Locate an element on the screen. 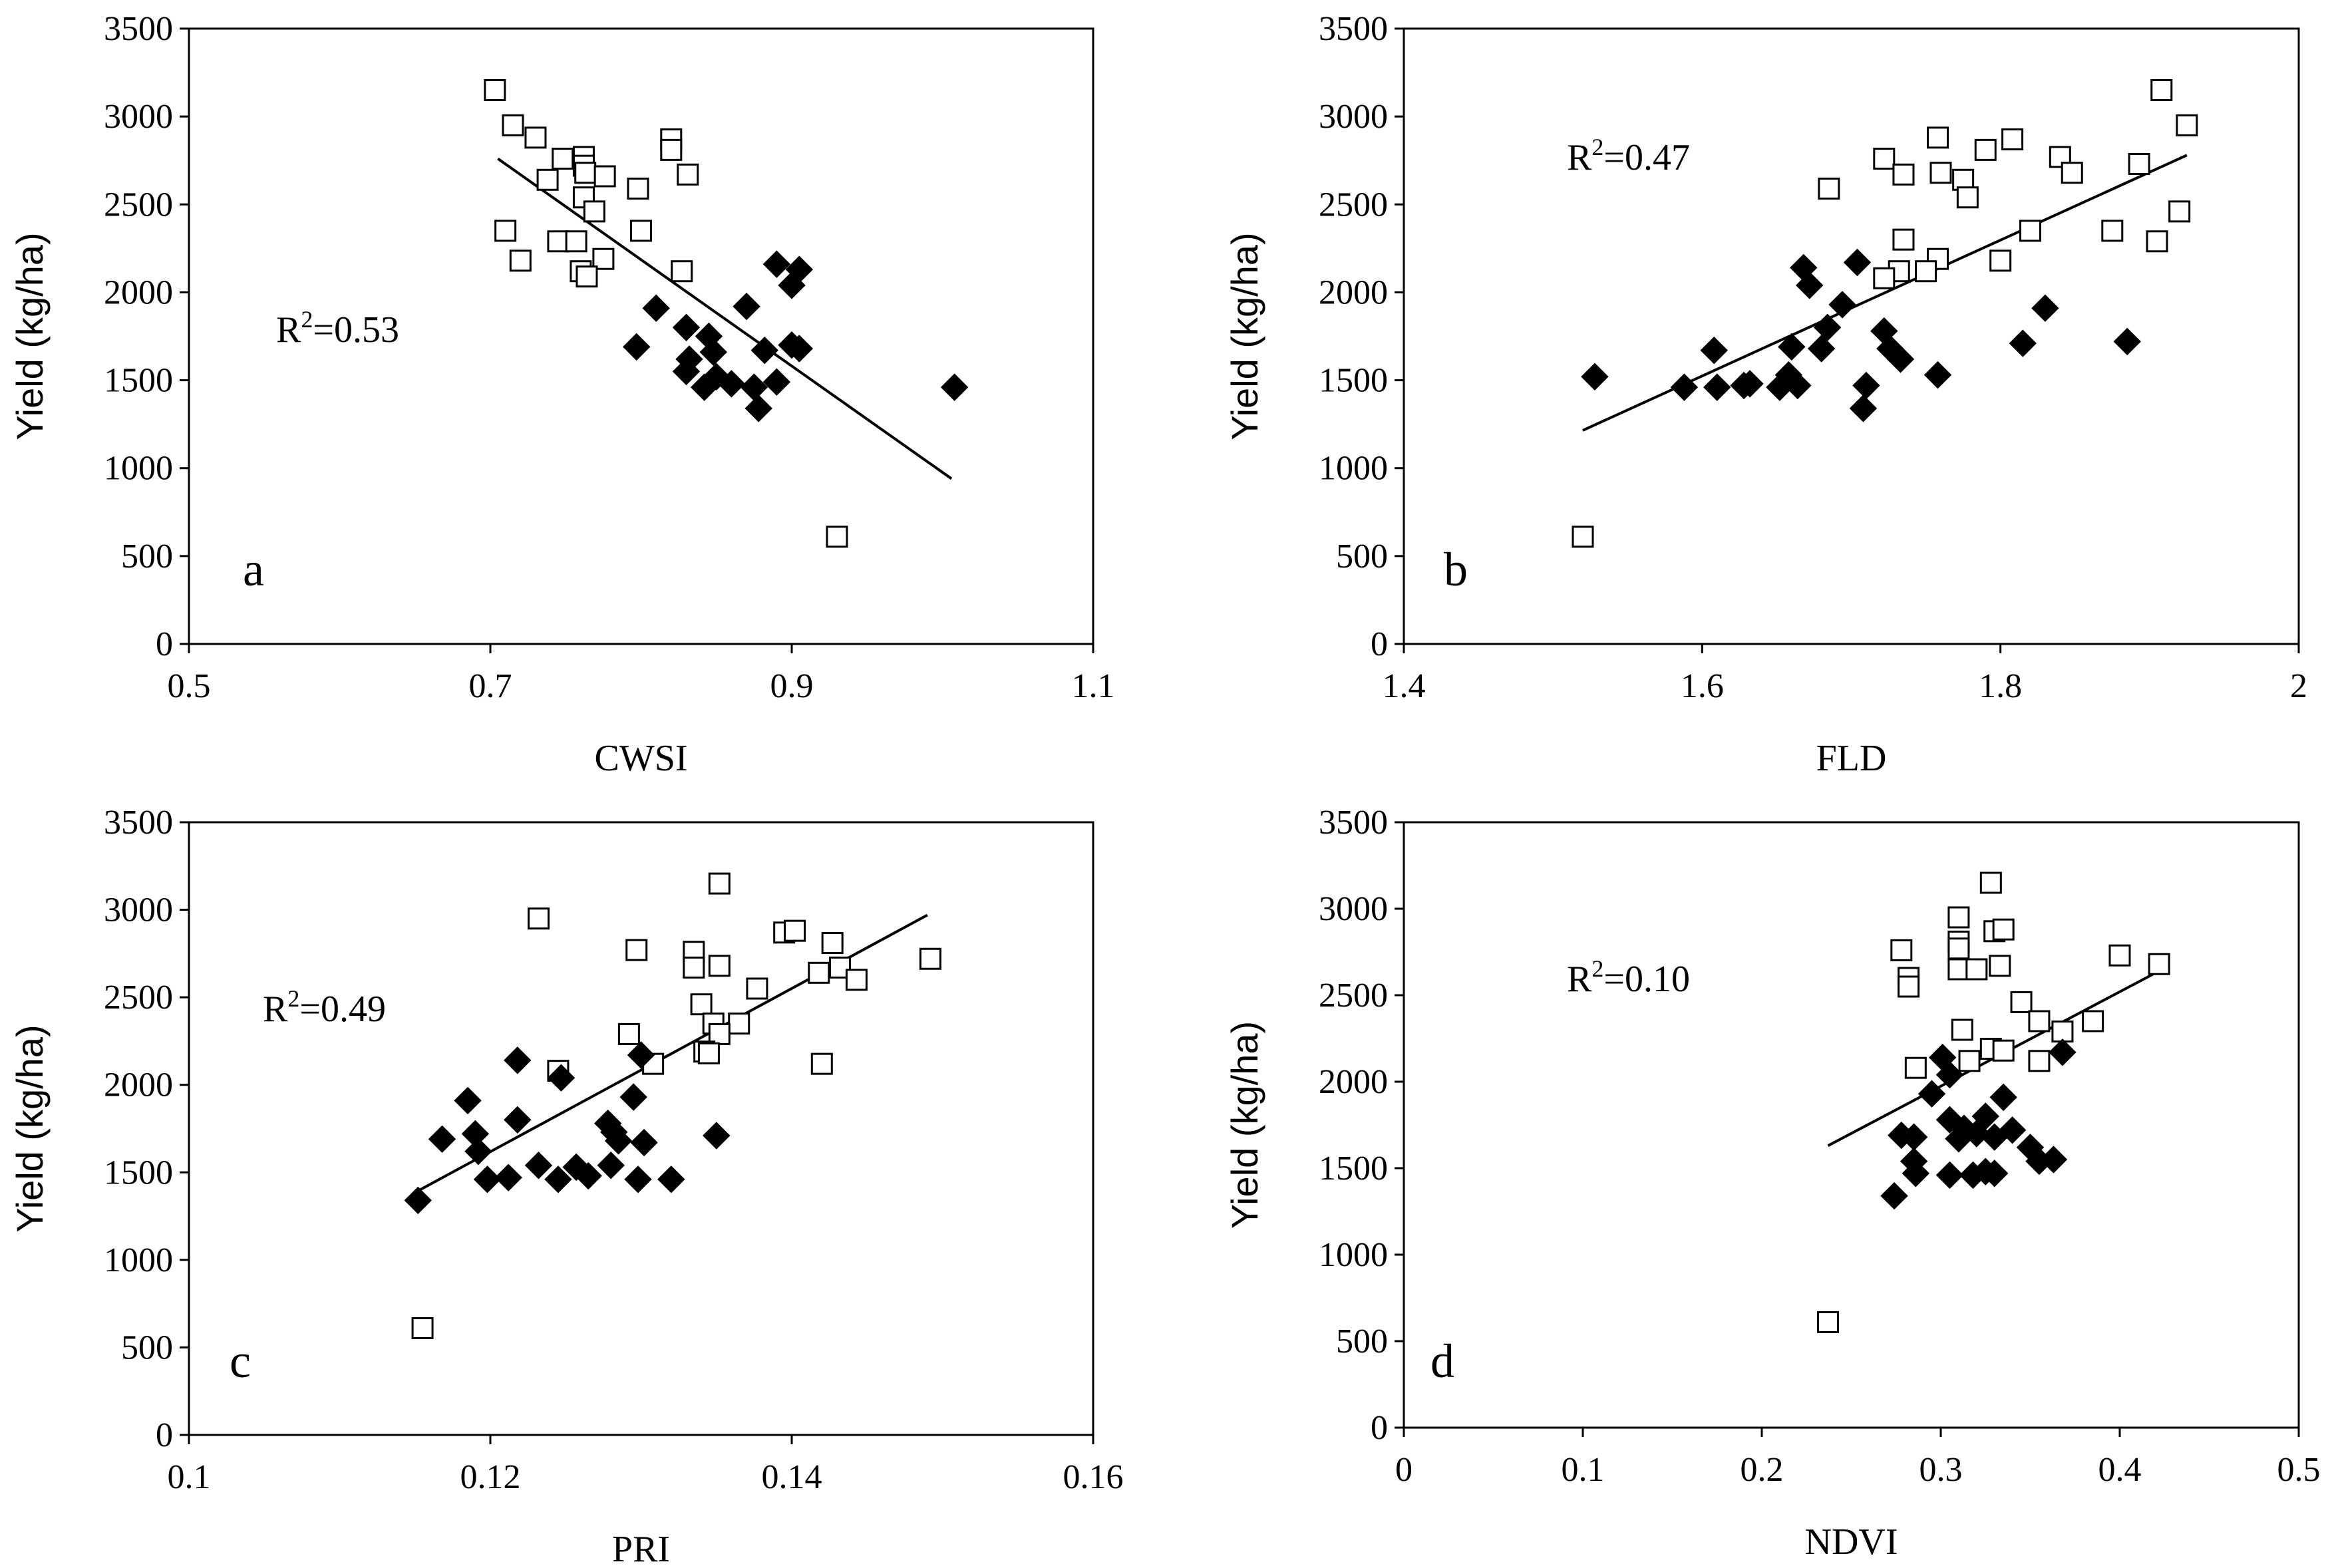 The height and width of the screenshot is (1568, 2330). x-tick-label: 0.7 is located at coordinates (490, 686).